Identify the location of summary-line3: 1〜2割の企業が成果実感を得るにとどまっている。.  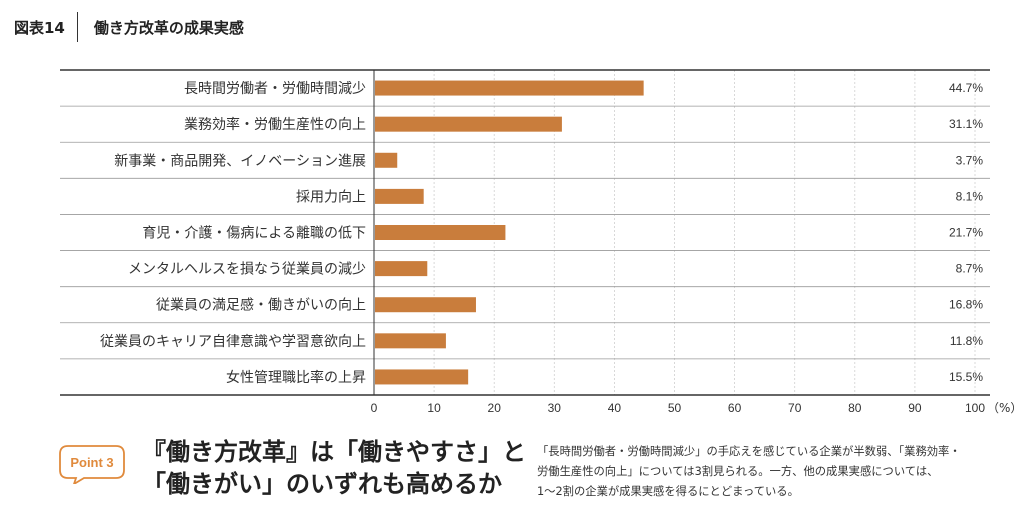
(668, 491).